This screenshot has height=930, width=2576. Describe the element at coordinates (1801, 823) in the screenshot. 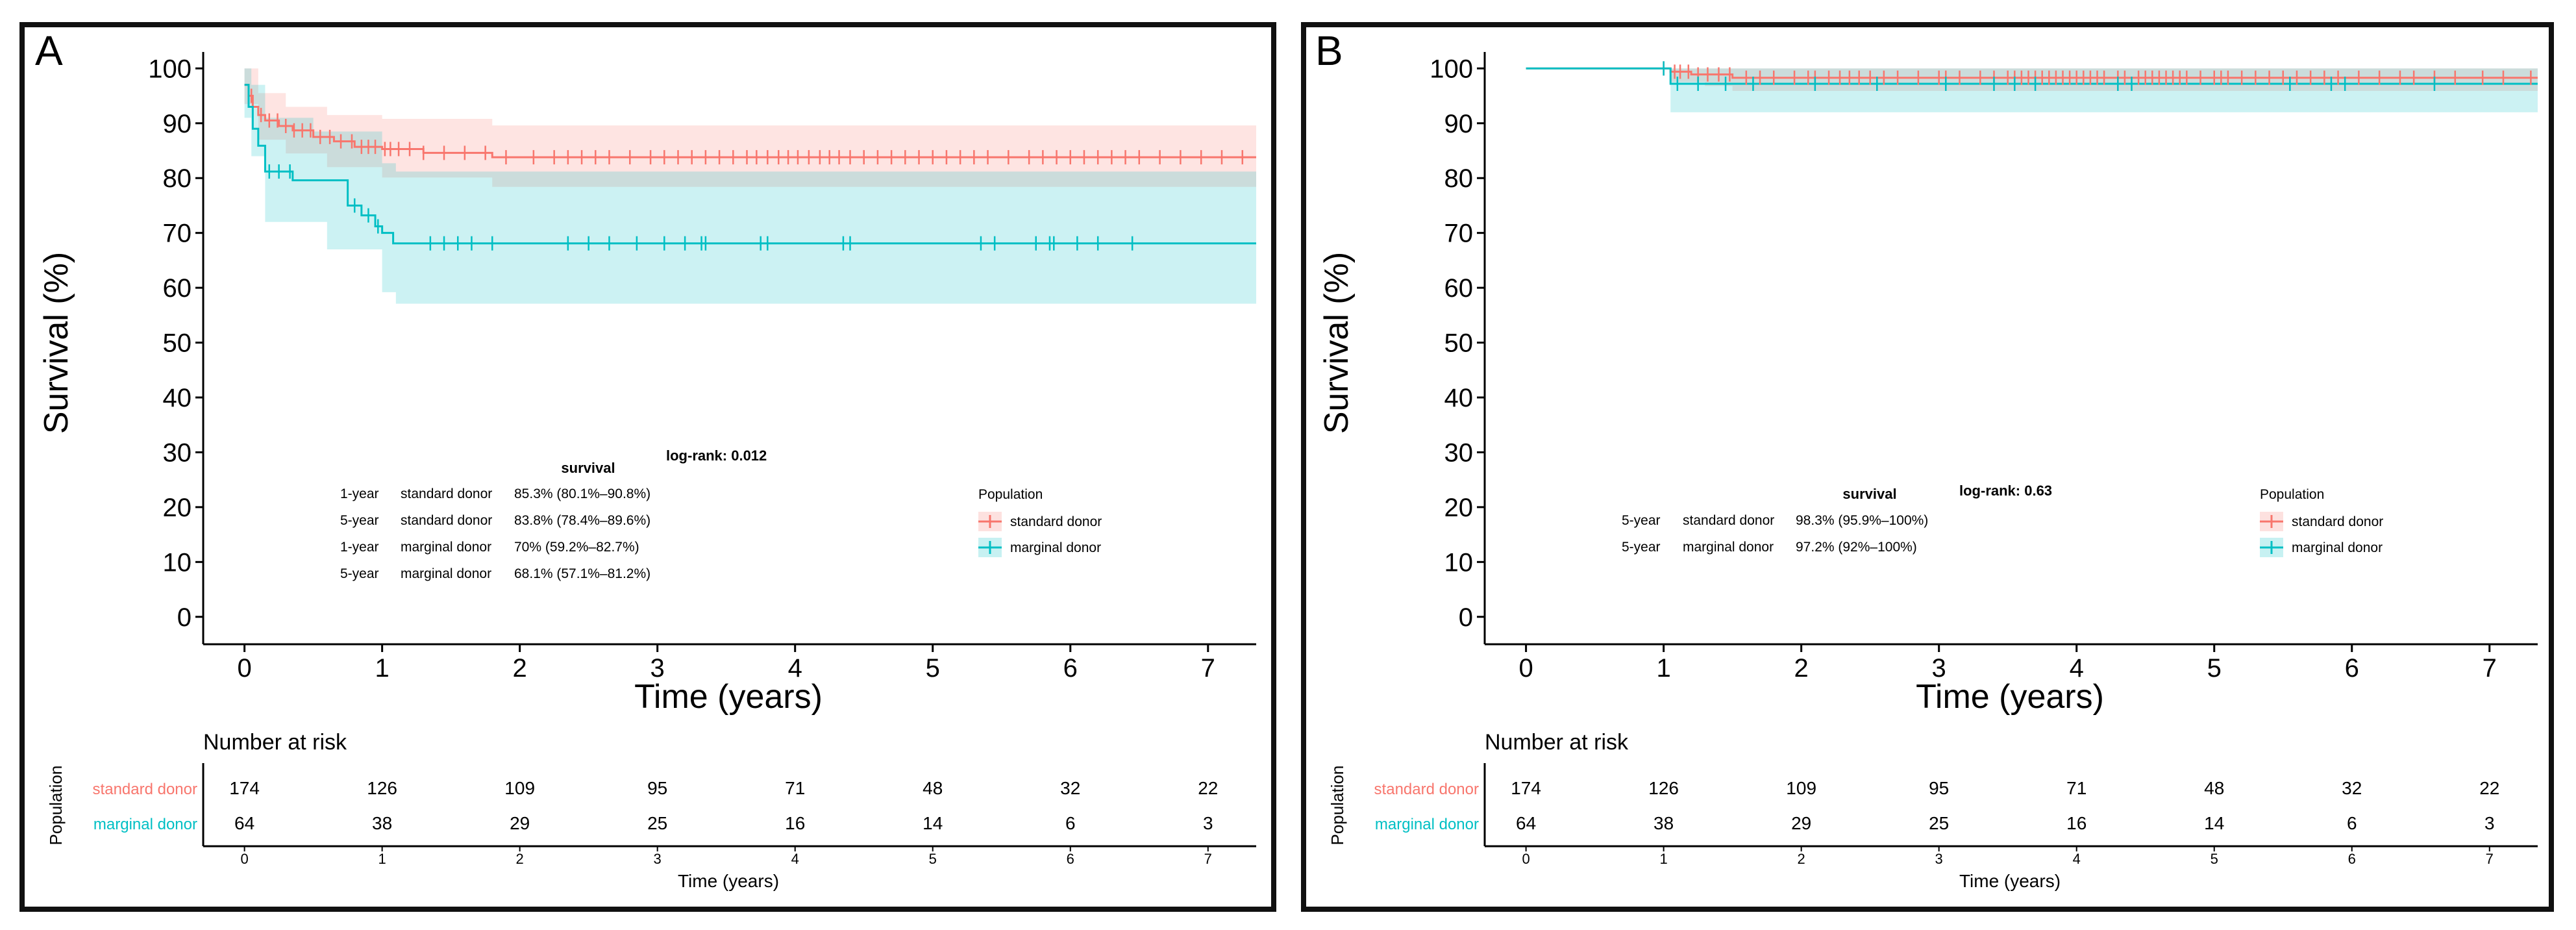

I see `risk-value: 29` at that location.